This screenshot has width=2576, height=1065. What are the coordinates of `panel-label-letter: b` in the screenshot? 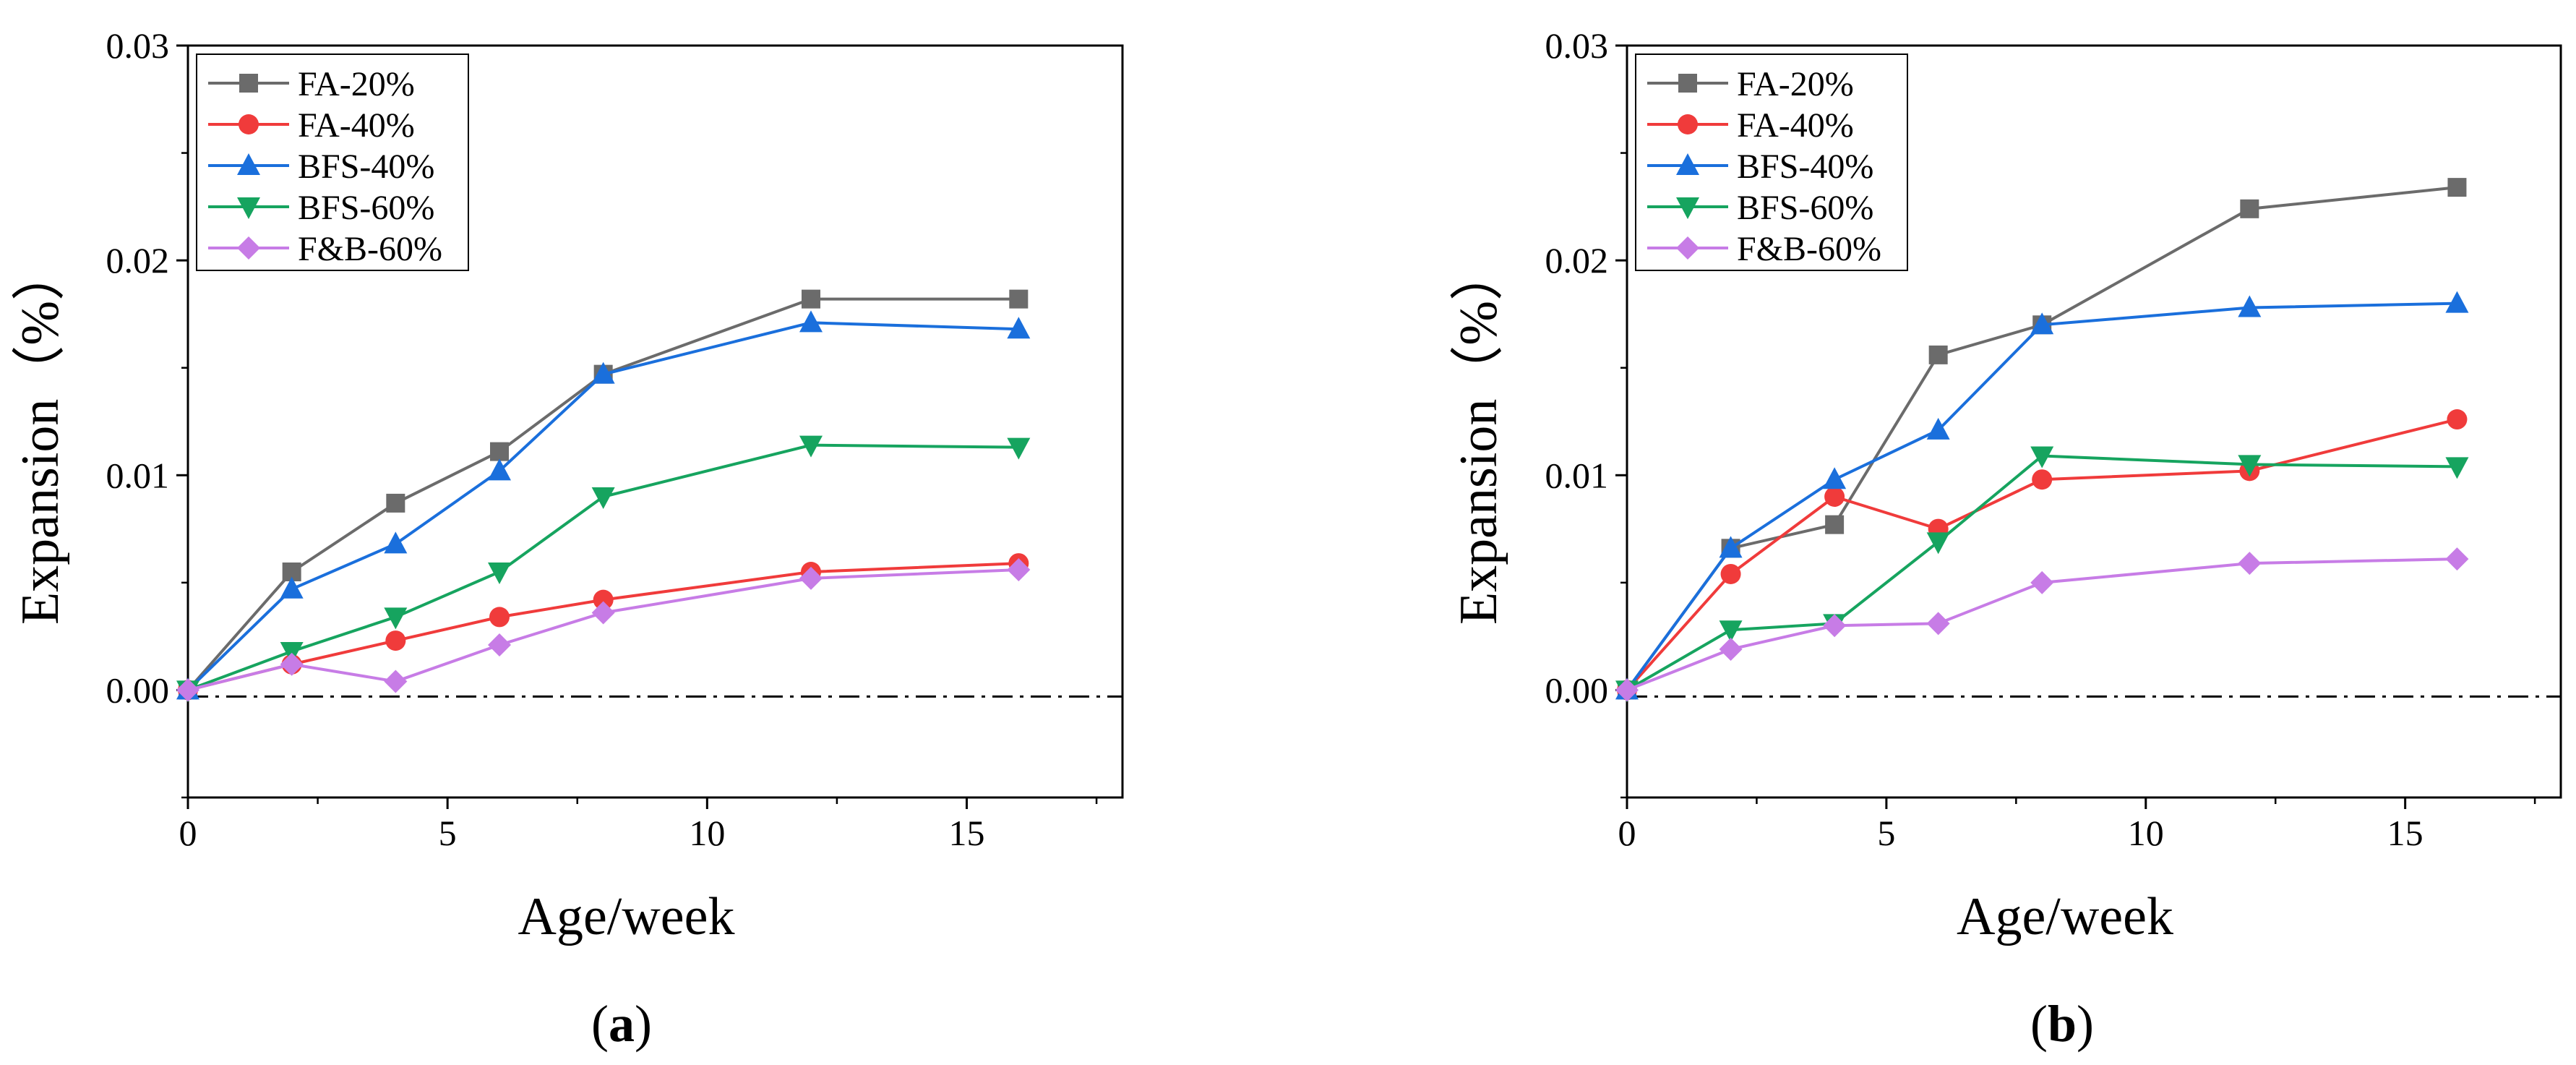 It's located at (2063, 1024).